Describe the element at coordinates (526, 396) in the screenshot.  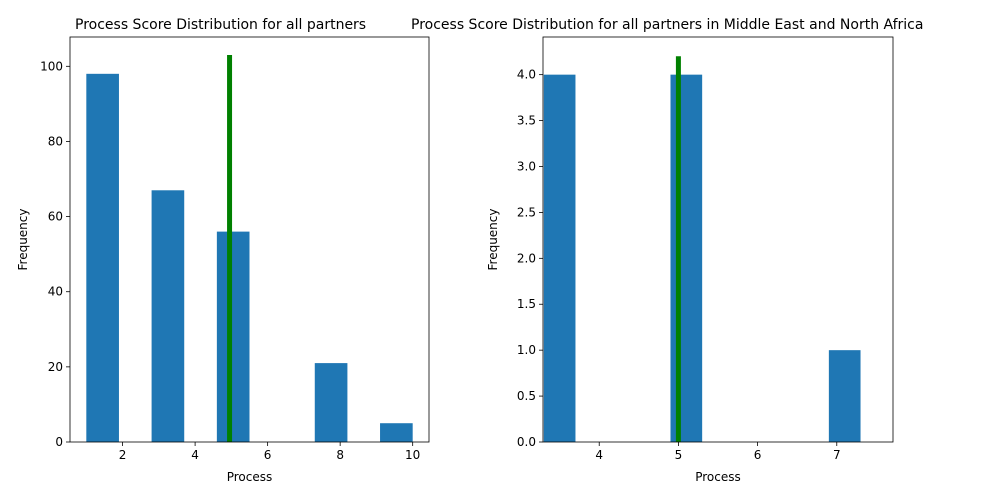
I see `y-tick-label: 0.5` at that location.